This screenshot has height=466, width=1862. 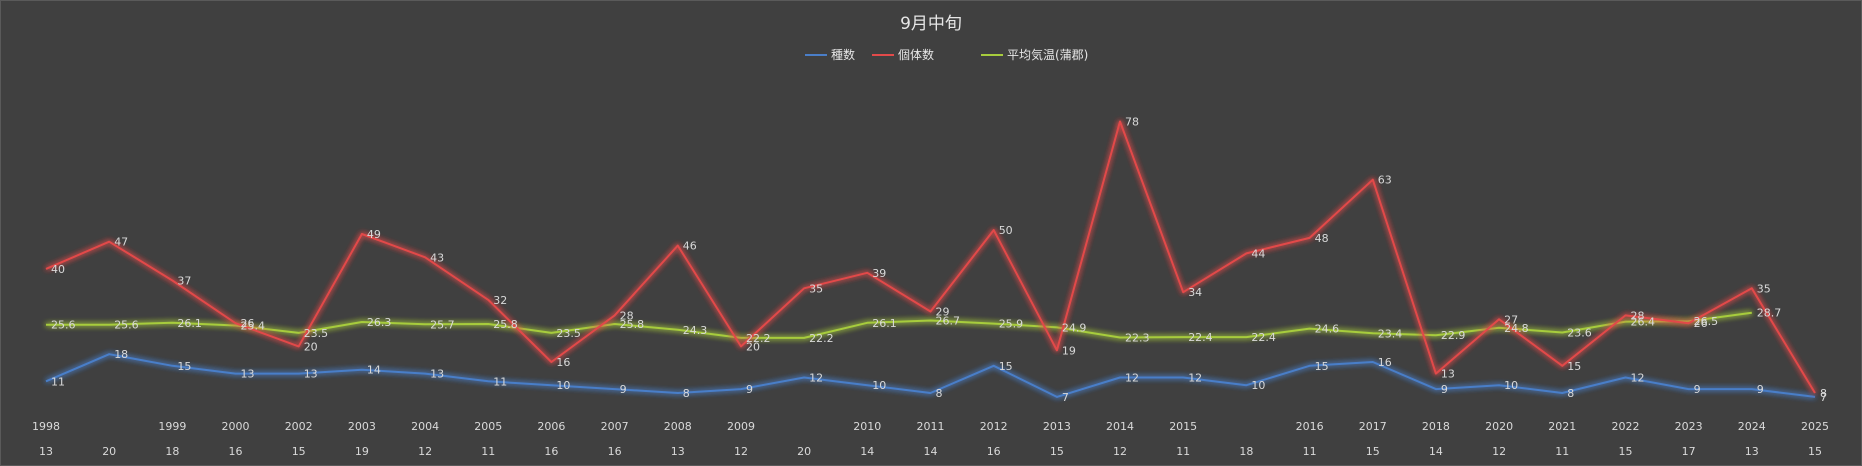 What do you see at coordinates (425, 426) in the screenshot?
I see `x-tick-year: 2004` at bounding box center [425, 426].